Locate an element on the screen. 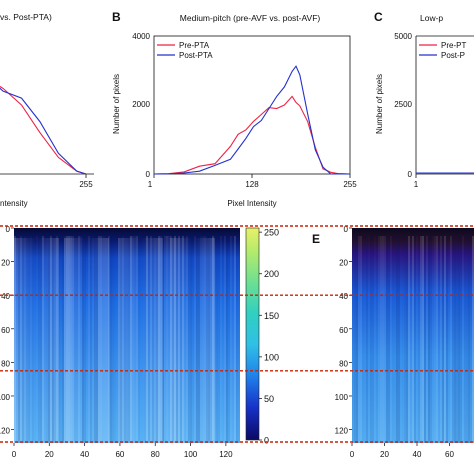  panel-a-x-axis-label: ntensity is located at coordinates (14, 203).